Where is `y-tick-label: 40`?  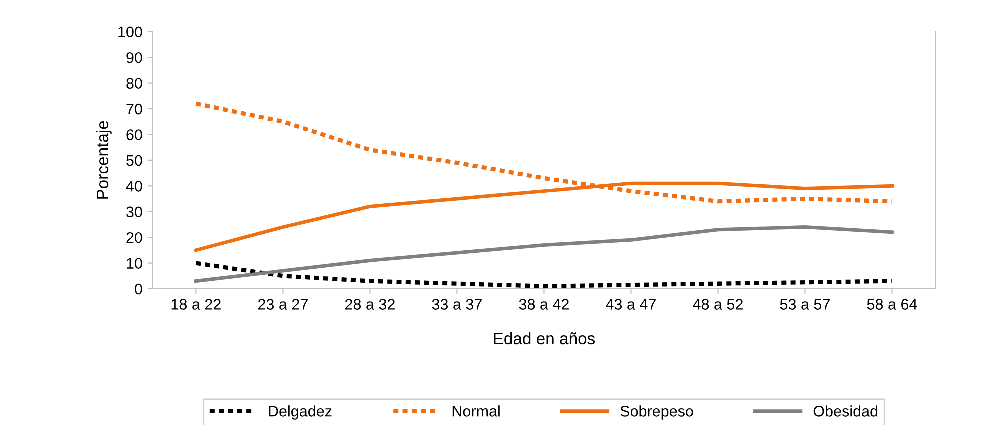 y-tick-label: 40 is located at coordinates (134, 186).